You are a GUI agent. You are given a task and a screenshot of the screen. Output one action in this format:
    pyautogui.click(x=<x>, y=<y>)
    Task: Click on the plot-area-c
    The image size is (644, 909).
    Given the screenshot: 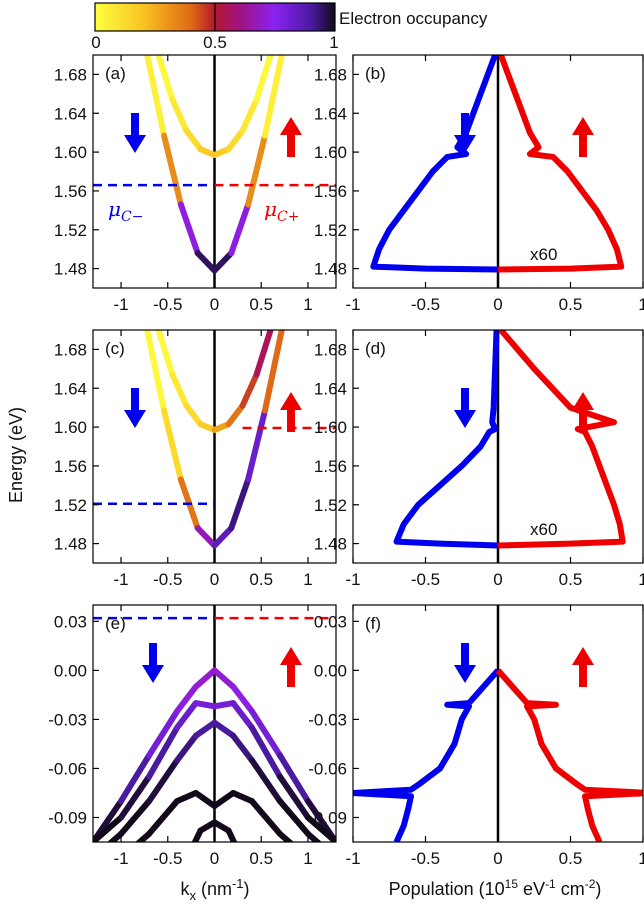 What is the action you would take?
    pyautogui.click(x=214, y=446)
    